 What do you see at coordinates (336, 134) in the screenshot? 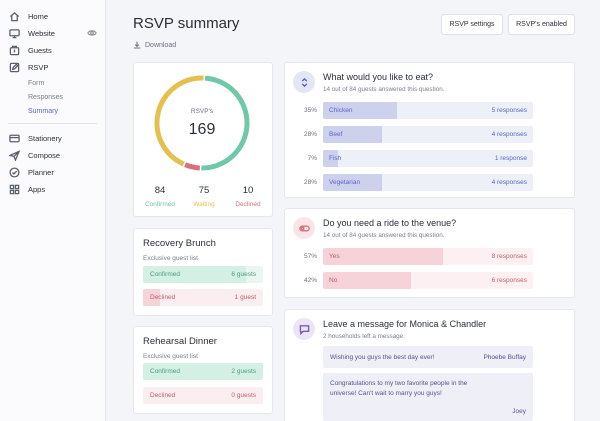
I see `answer-label: Beef` at bounding box center [336, 134].